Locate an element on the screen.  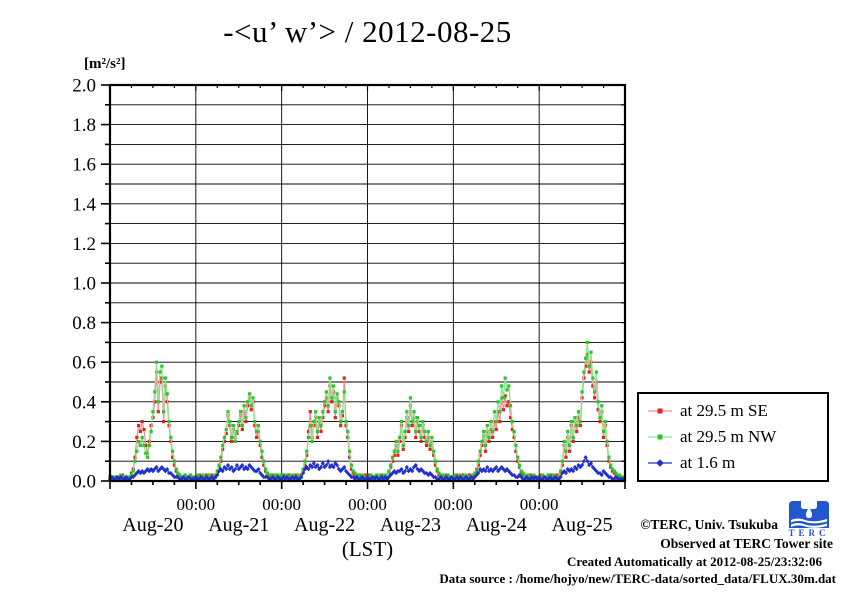
legend-label-se: at 29.5 m SE is located at coordinates (724, 410).